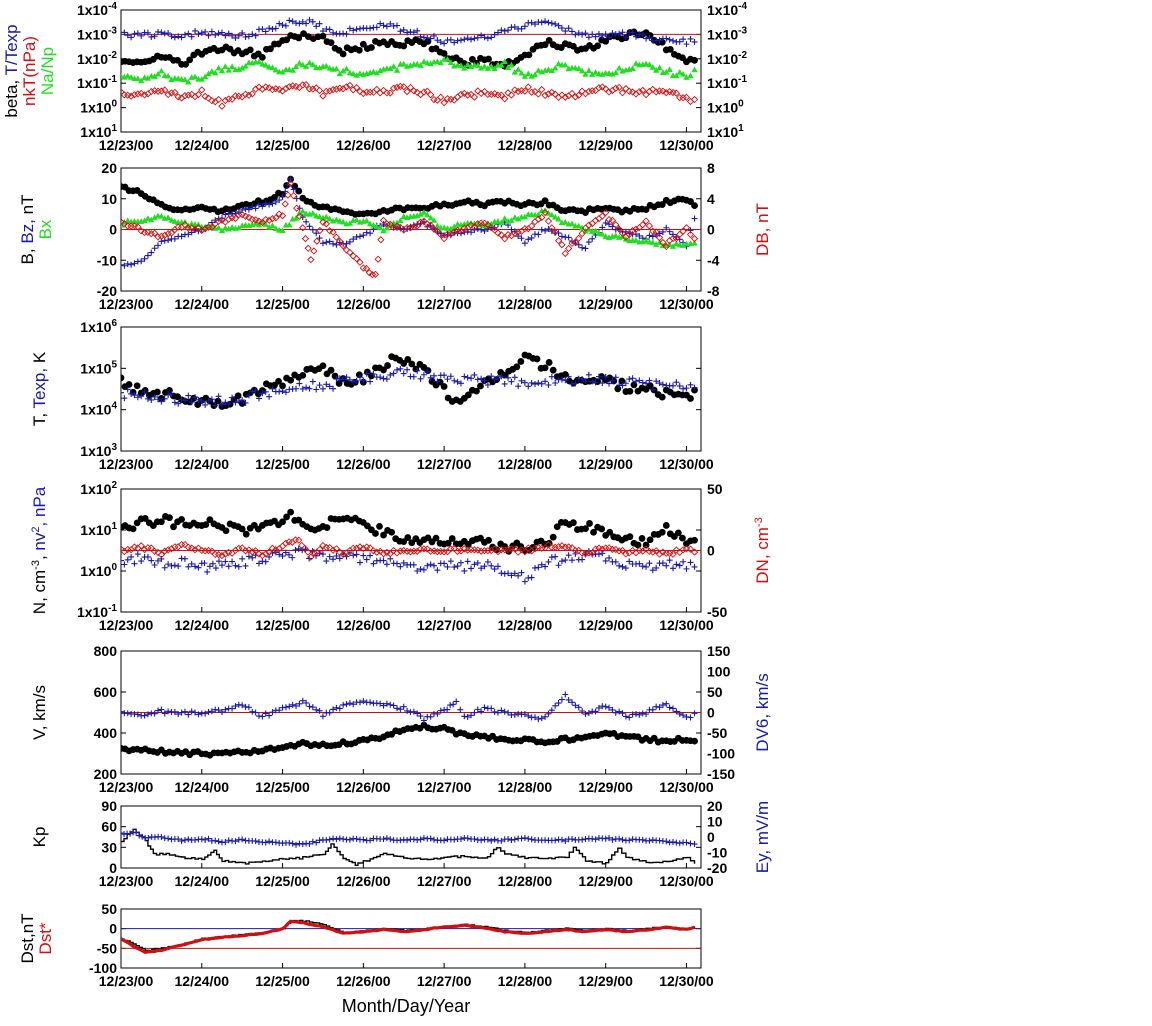 The width and height of the screenshot is (1152, 1026). Describe the element at coordinates (411, 837) in the screenshot. I see `plot-frame` at that location.